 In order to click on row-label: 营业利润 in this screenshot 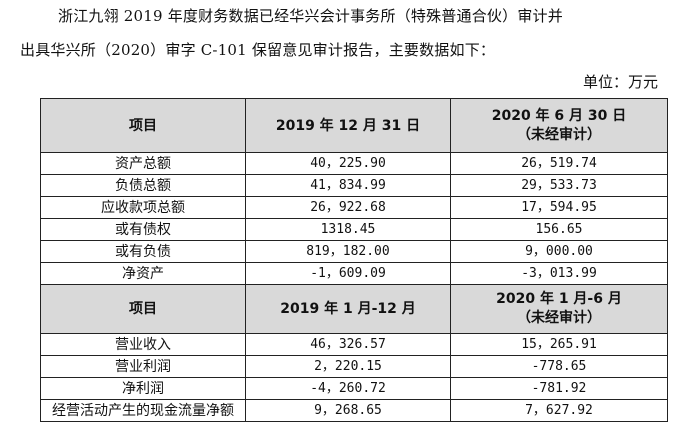, I will do `click(143, 366)`.